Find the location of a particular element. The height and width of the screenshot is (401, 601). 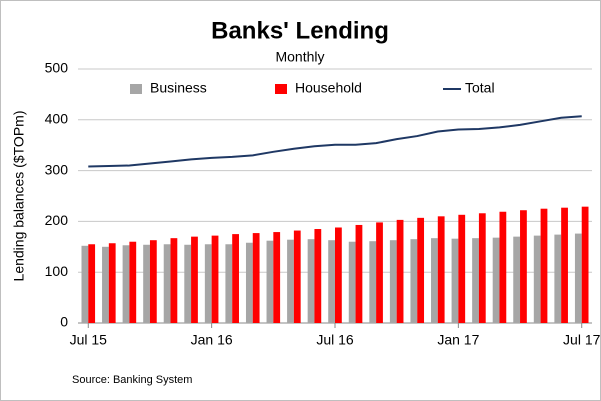

y-tick-label: 300 is located at coordinates (57, 169).